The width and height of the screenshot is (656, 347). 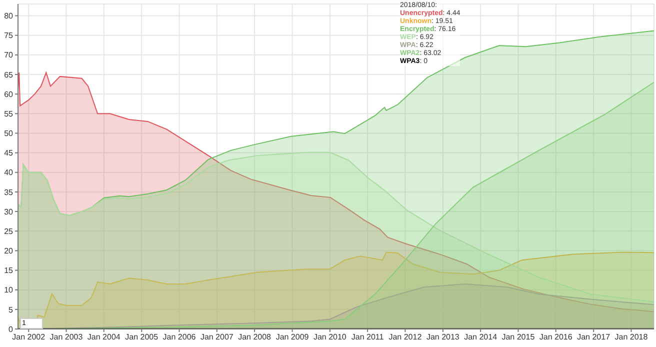 What do you see at coordinates (9, 55) in the screenshot?
I see `y-tick-label: 70` at bounding box center [9, 55].